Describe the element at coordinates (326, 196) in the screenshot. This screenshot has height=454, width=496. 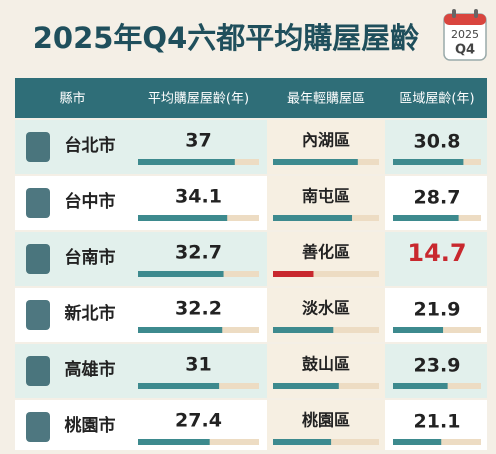
I see `district-name: 南屯區` at that location.